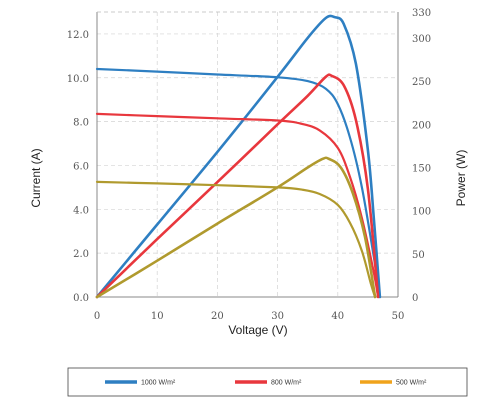  Describe the element at coordinates (81, 210) in the screenshot. I see `y-left-tick-label: 4.0` at that location.